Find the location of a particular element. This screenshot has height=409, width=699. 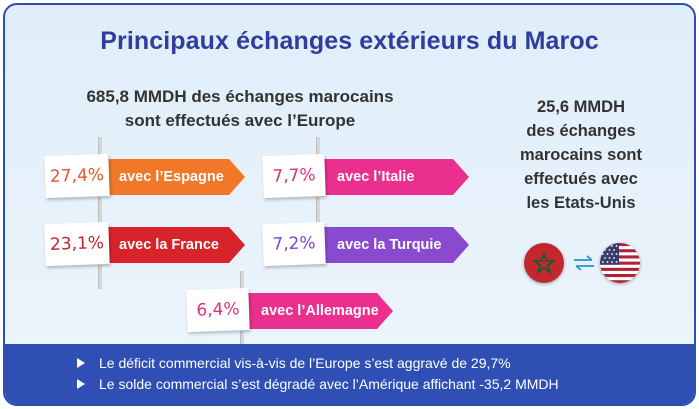

partner-label: avec l’Allemagne is located at coordinates (320, 311).